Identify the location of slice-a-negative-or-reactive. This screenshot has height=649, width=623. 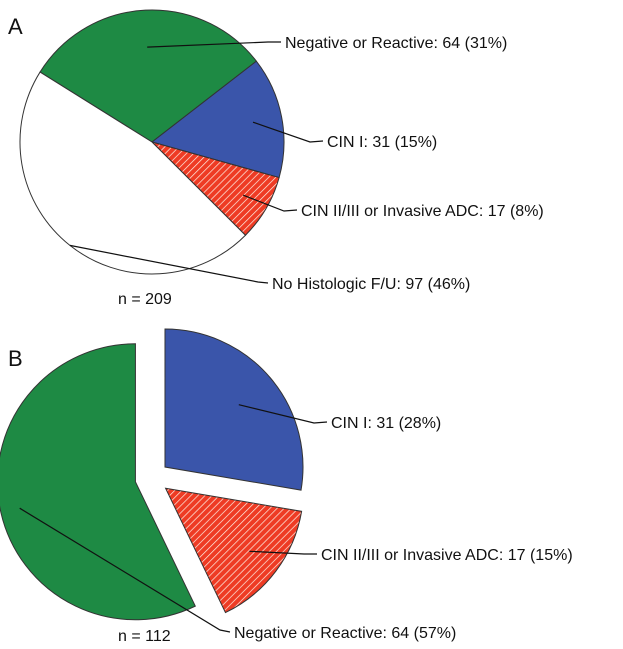
(148, 76).